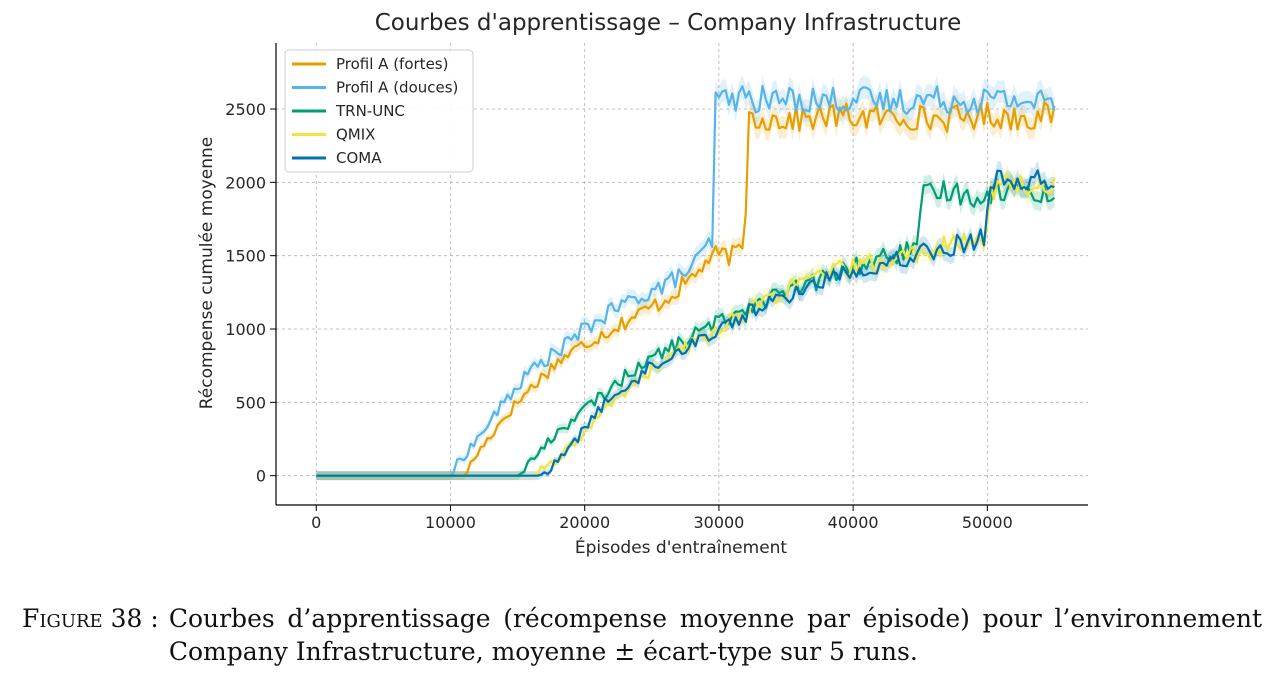 The image size is (1278, 694). I want to click on y-tick-label: 0, so click(261, 476).